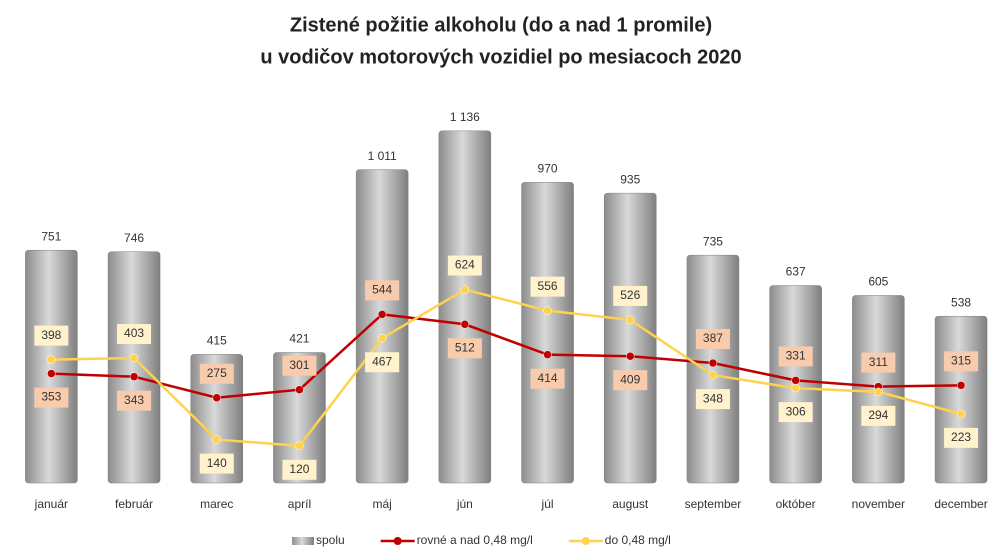 Image resolution: width=1002 pixels, height=554 pixels. Describe the element at coordinates (464, 504) in the screenshot. I see `x-tick-label: jún` at that location.